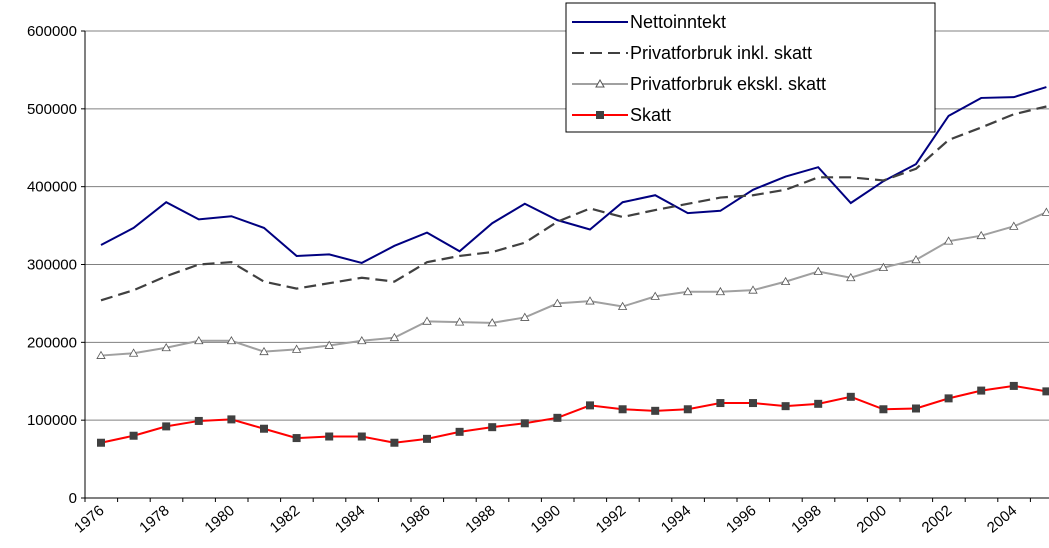  I want to click on x-tick-label: 1998, so click(806, 519).